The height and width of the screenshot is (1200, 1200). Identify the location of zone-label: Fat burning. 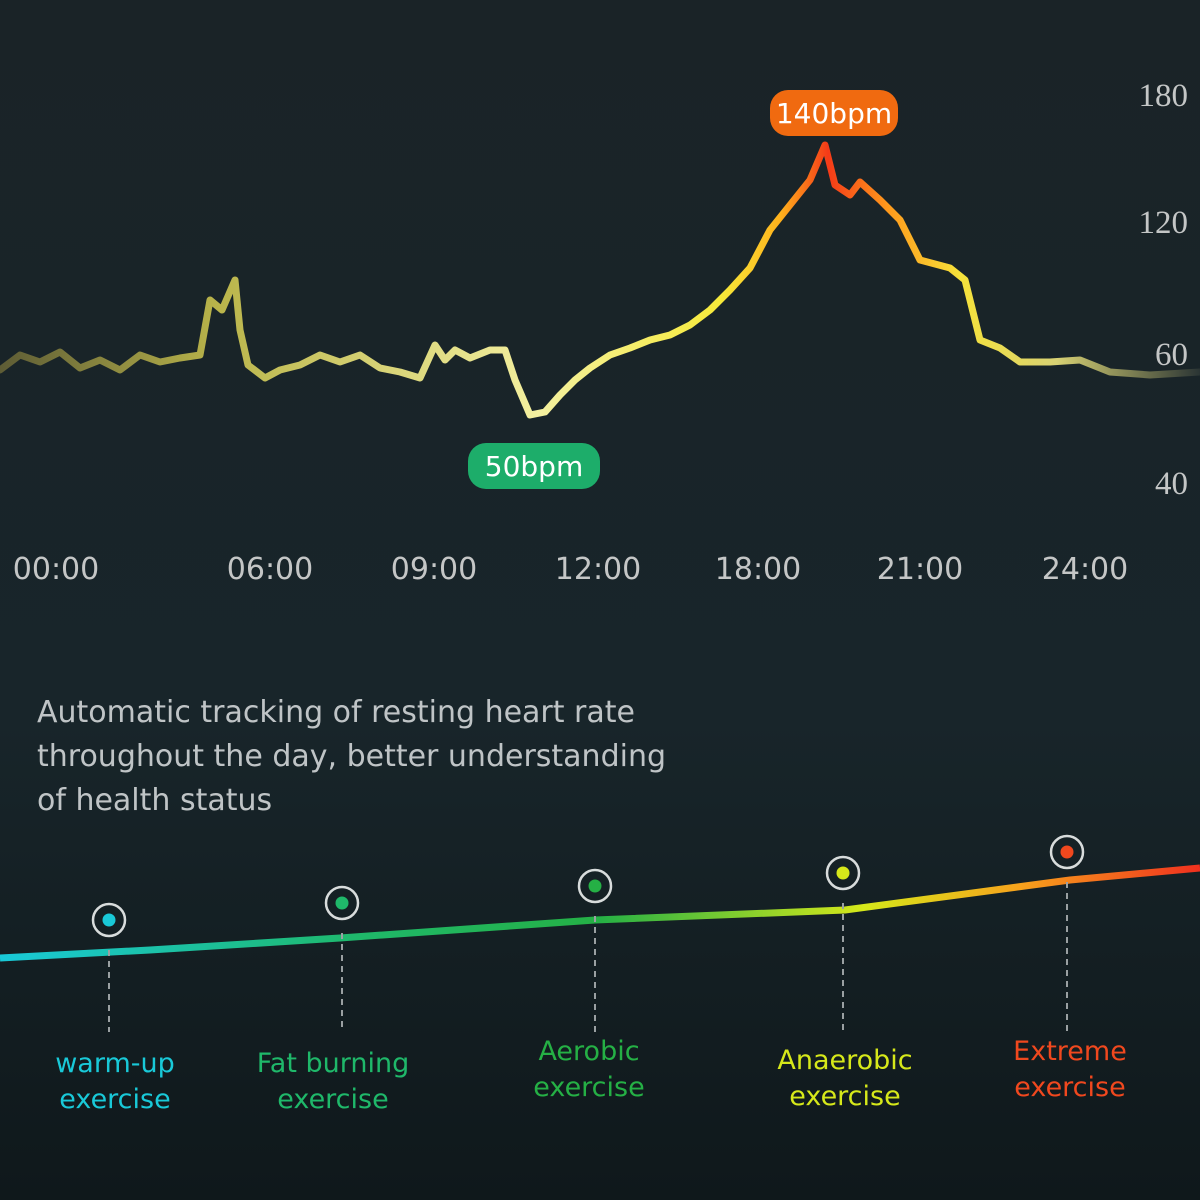
(333, 1063).